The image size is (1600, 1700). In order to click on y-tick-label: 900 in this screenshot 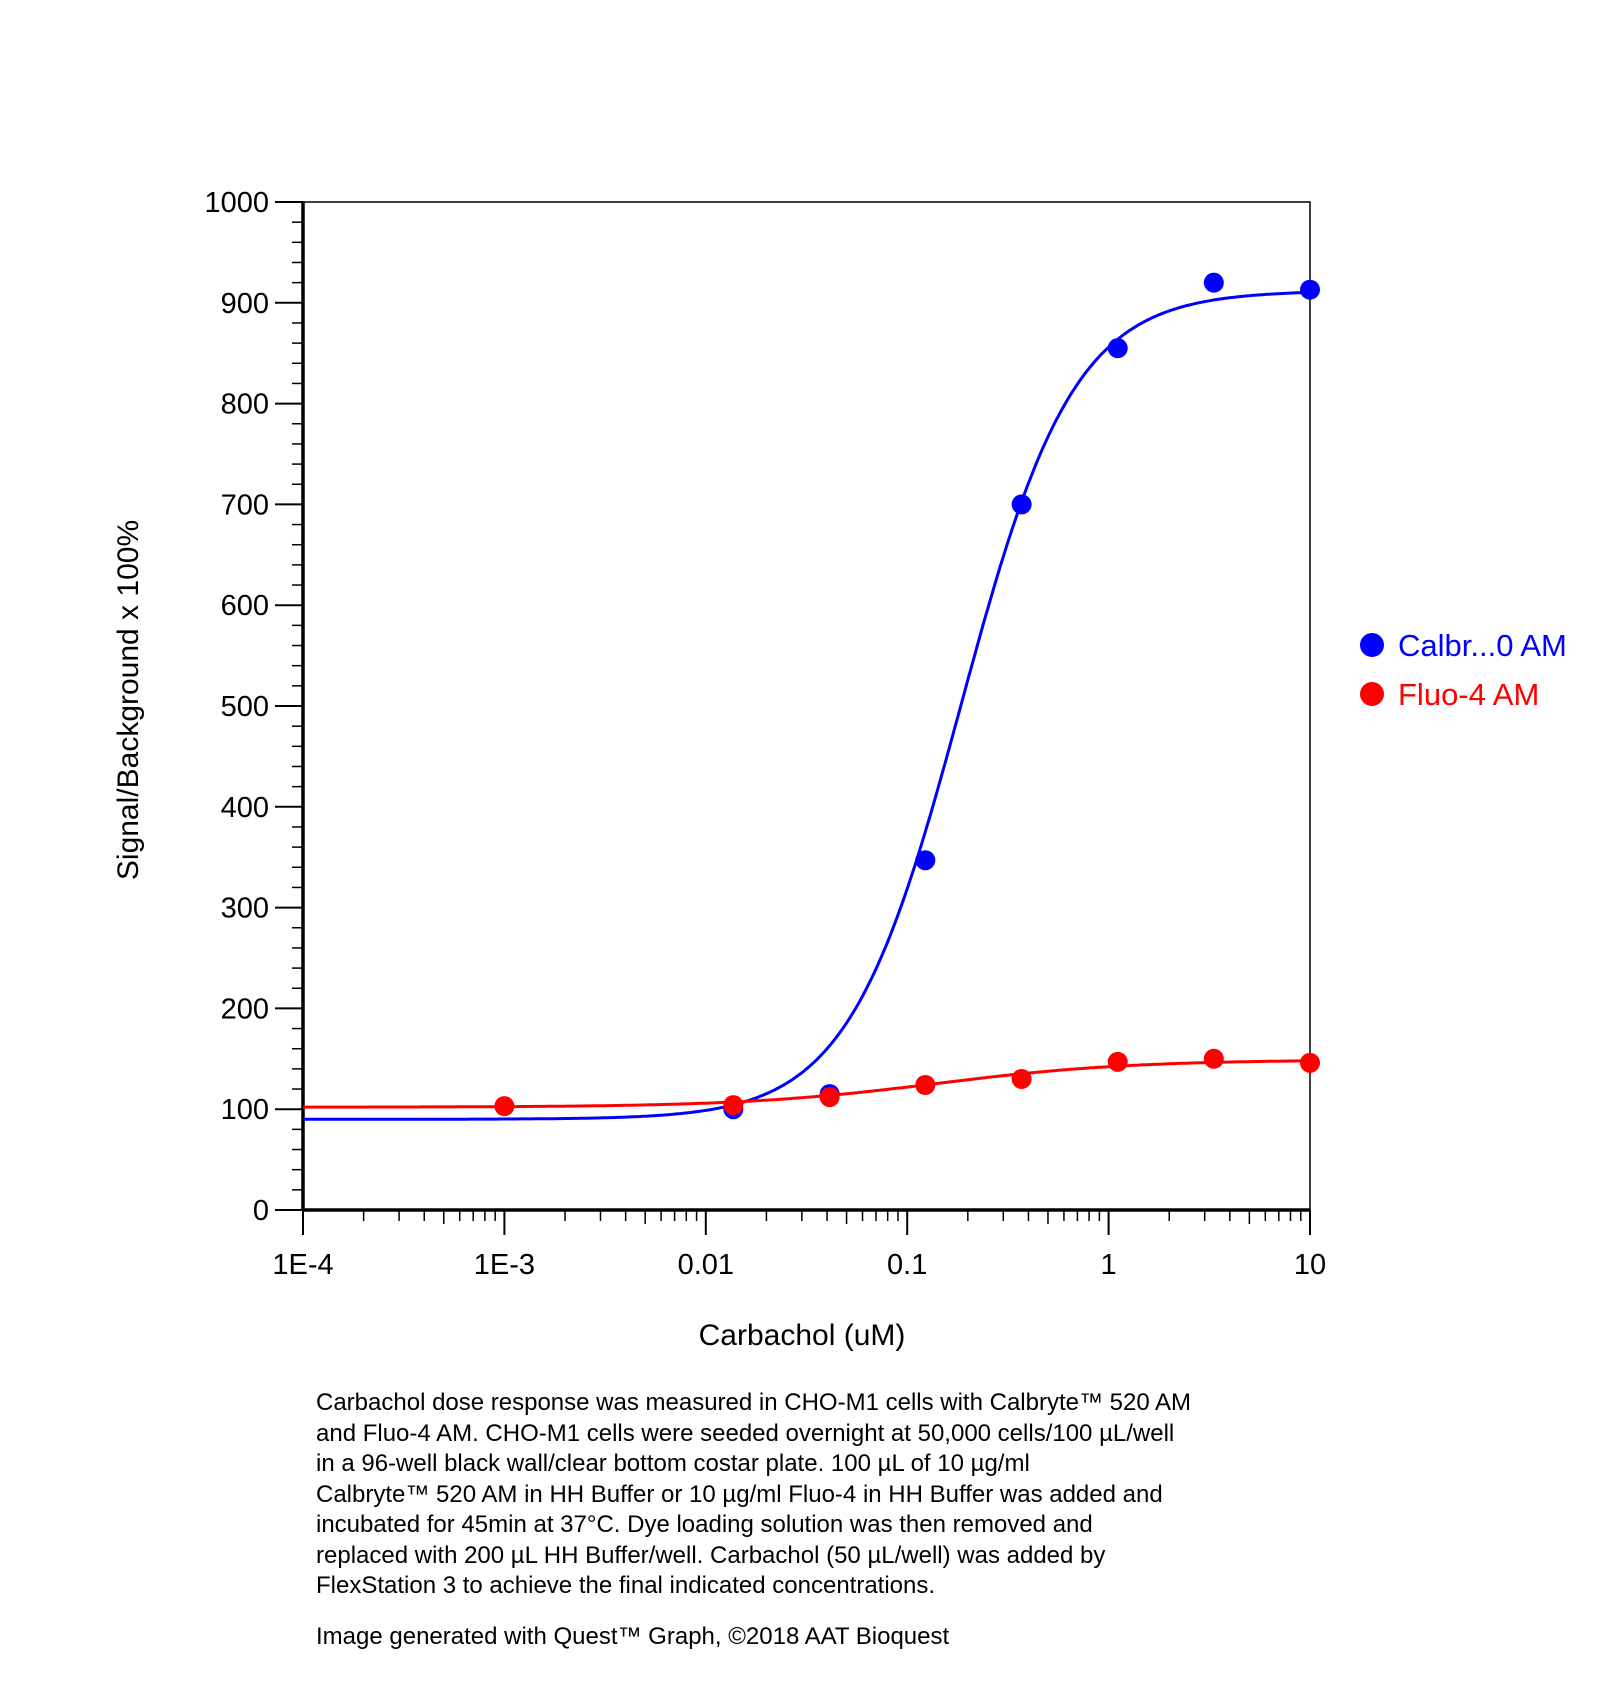, I will do `click(245, 304)`.